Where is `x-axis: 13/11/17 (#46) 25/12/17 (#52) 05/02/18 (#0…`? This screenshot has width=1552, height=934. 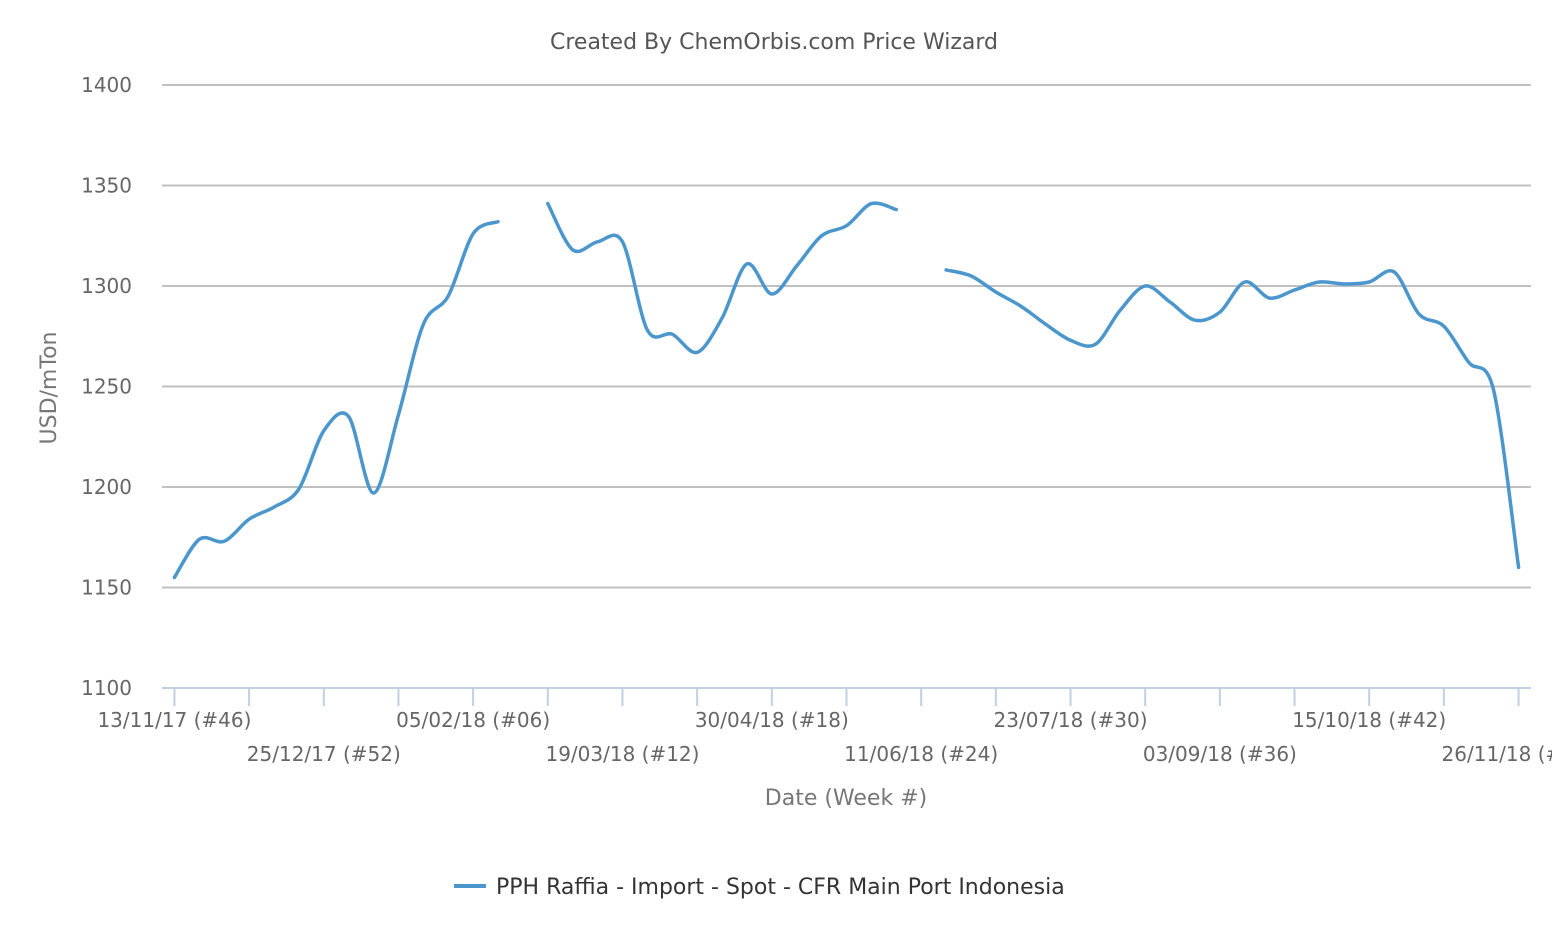
x-axis: 13/11/17 (#46) 25/12/17 (#52) 05/02/18 (#0… is located at coordinates (824, 726).